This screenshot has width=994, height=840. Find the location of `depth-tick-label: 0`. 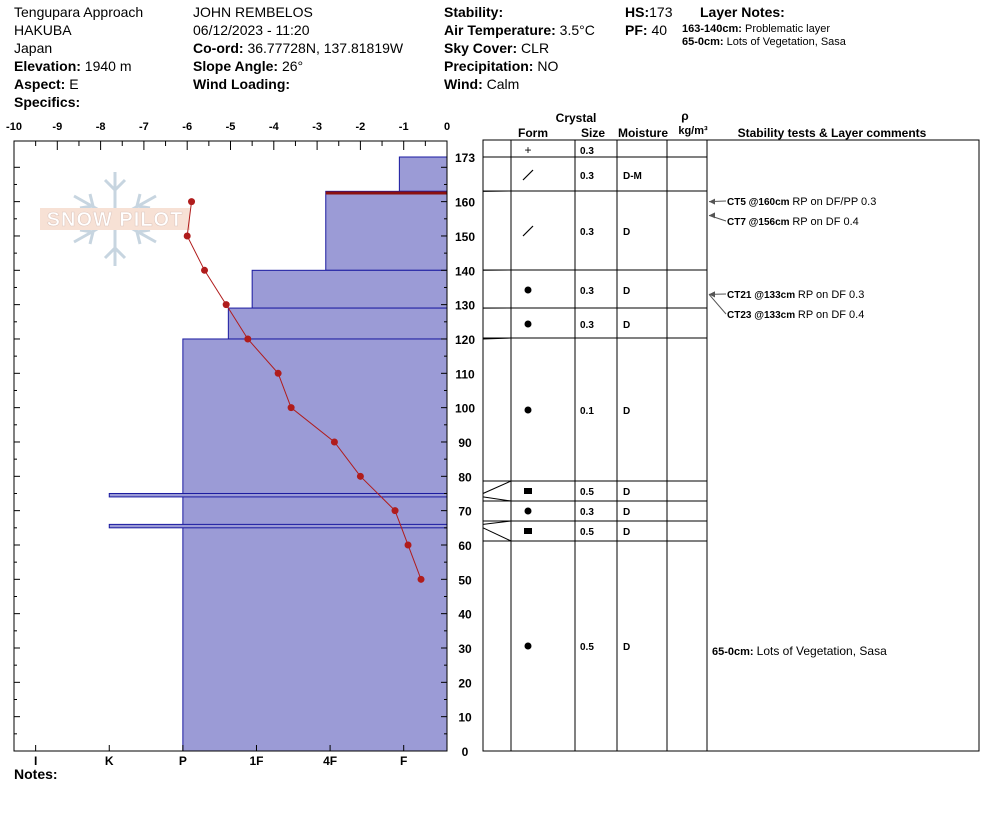

depth-tick-label: 0 is located at coordinates (465, 752).